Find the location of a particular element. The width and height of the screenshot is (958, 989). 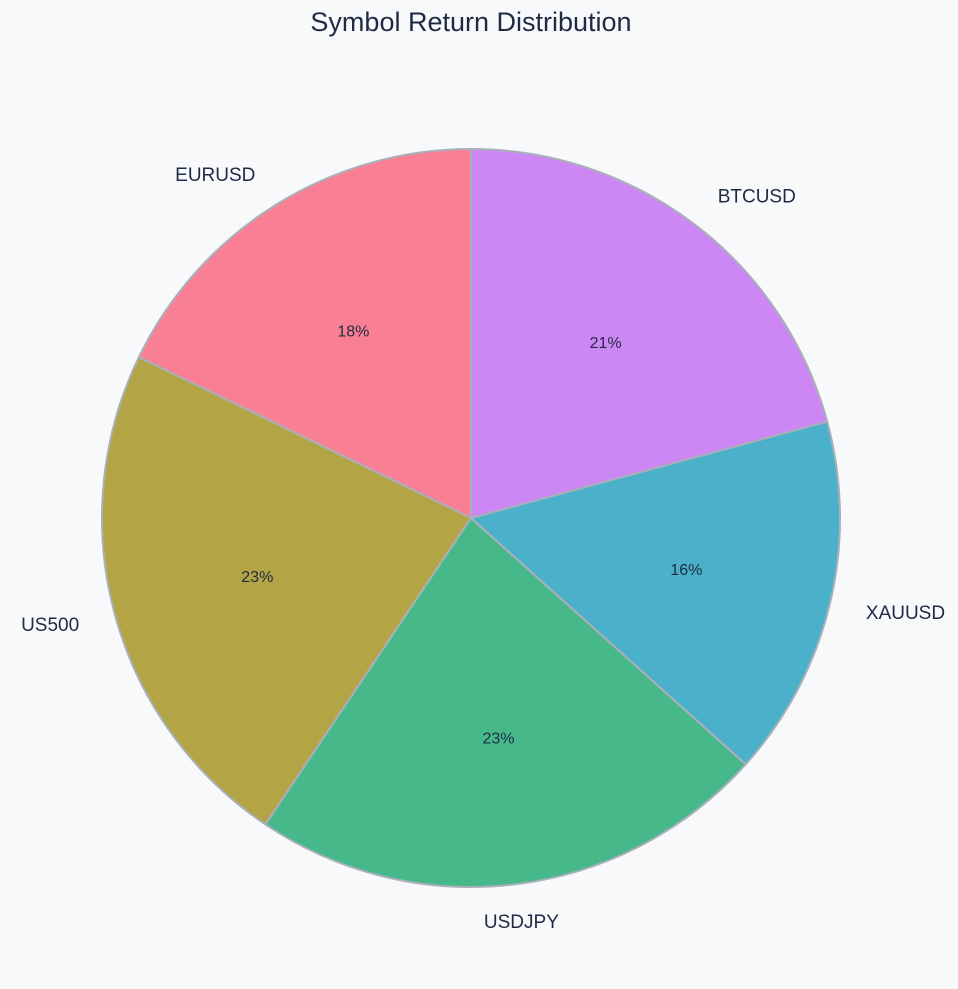

pie-slice-btcusd is located at coordinates (649, 333).